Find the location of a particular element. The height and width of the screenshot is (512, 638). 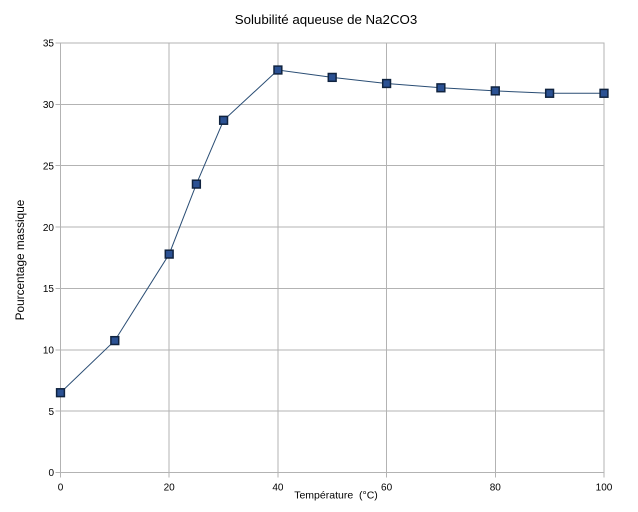

svg-text: Pourcentage massique is located at coordinates (20, 259).